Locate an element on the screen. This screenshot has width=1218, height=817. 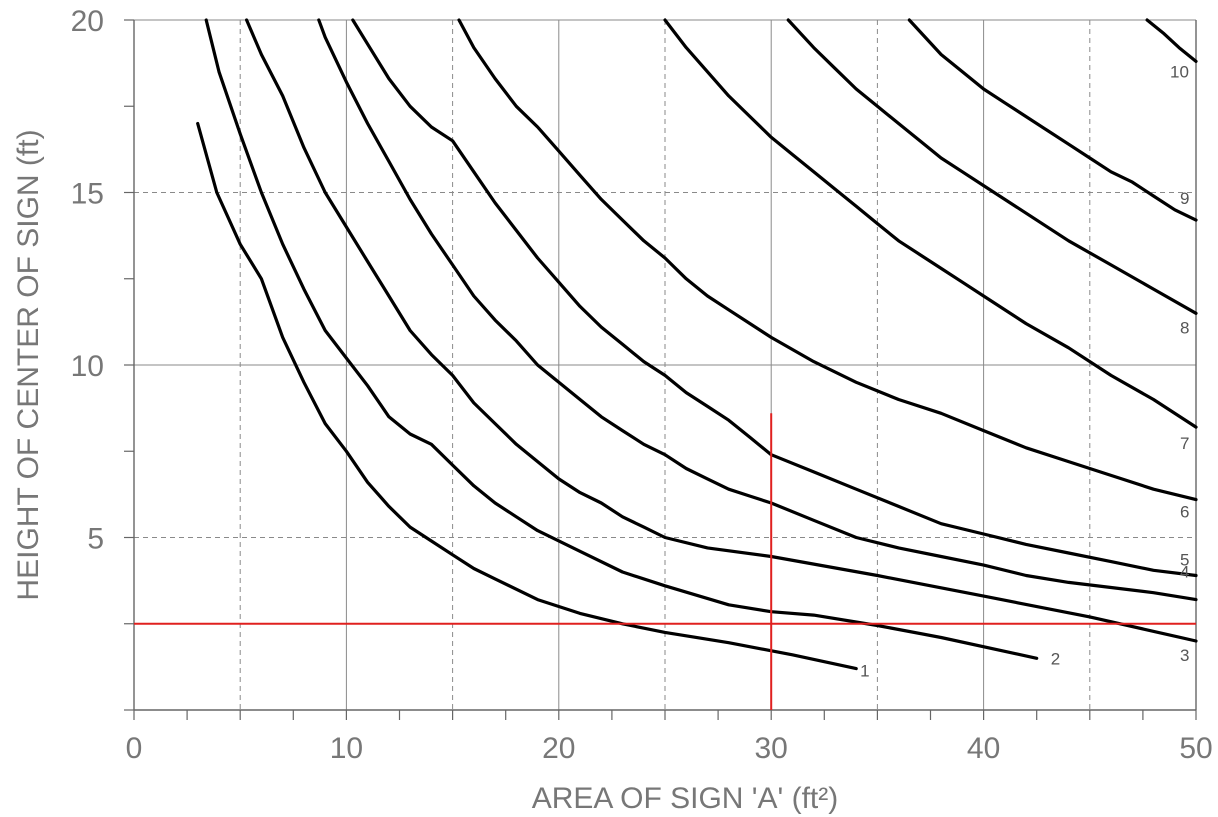
x-tick-label: 40 is located at coordinates (983, 748).